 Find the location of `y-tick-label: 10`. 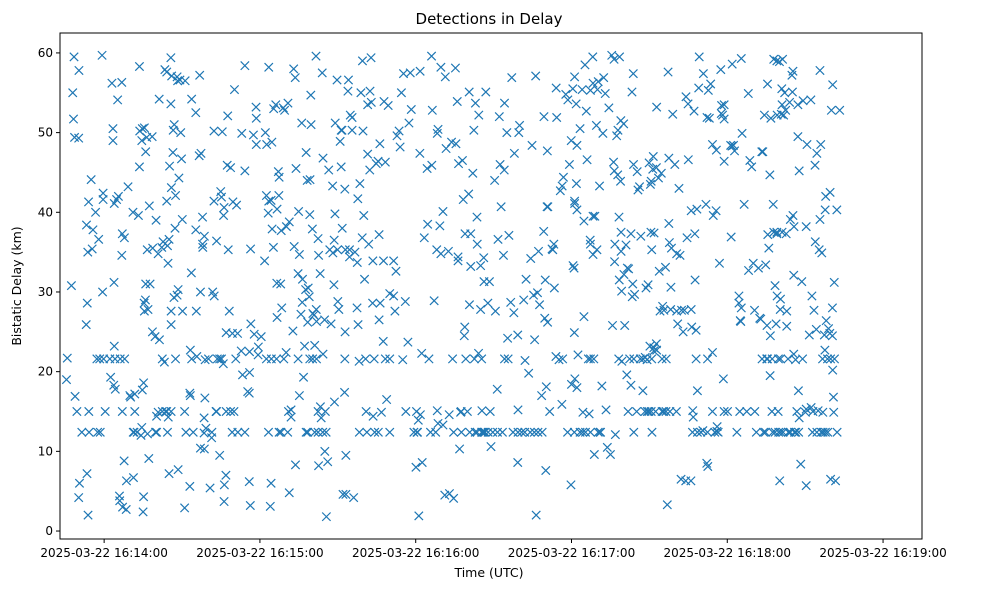

y-tick-label: 10 is located at coordinates (45, 451).